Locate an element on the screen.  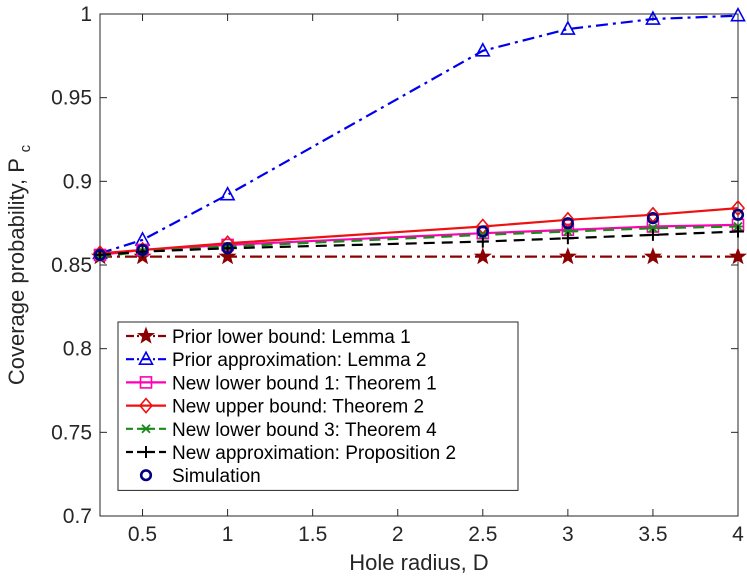
x-axis-label: Hole radius, D is located at coordinates (418, 562).